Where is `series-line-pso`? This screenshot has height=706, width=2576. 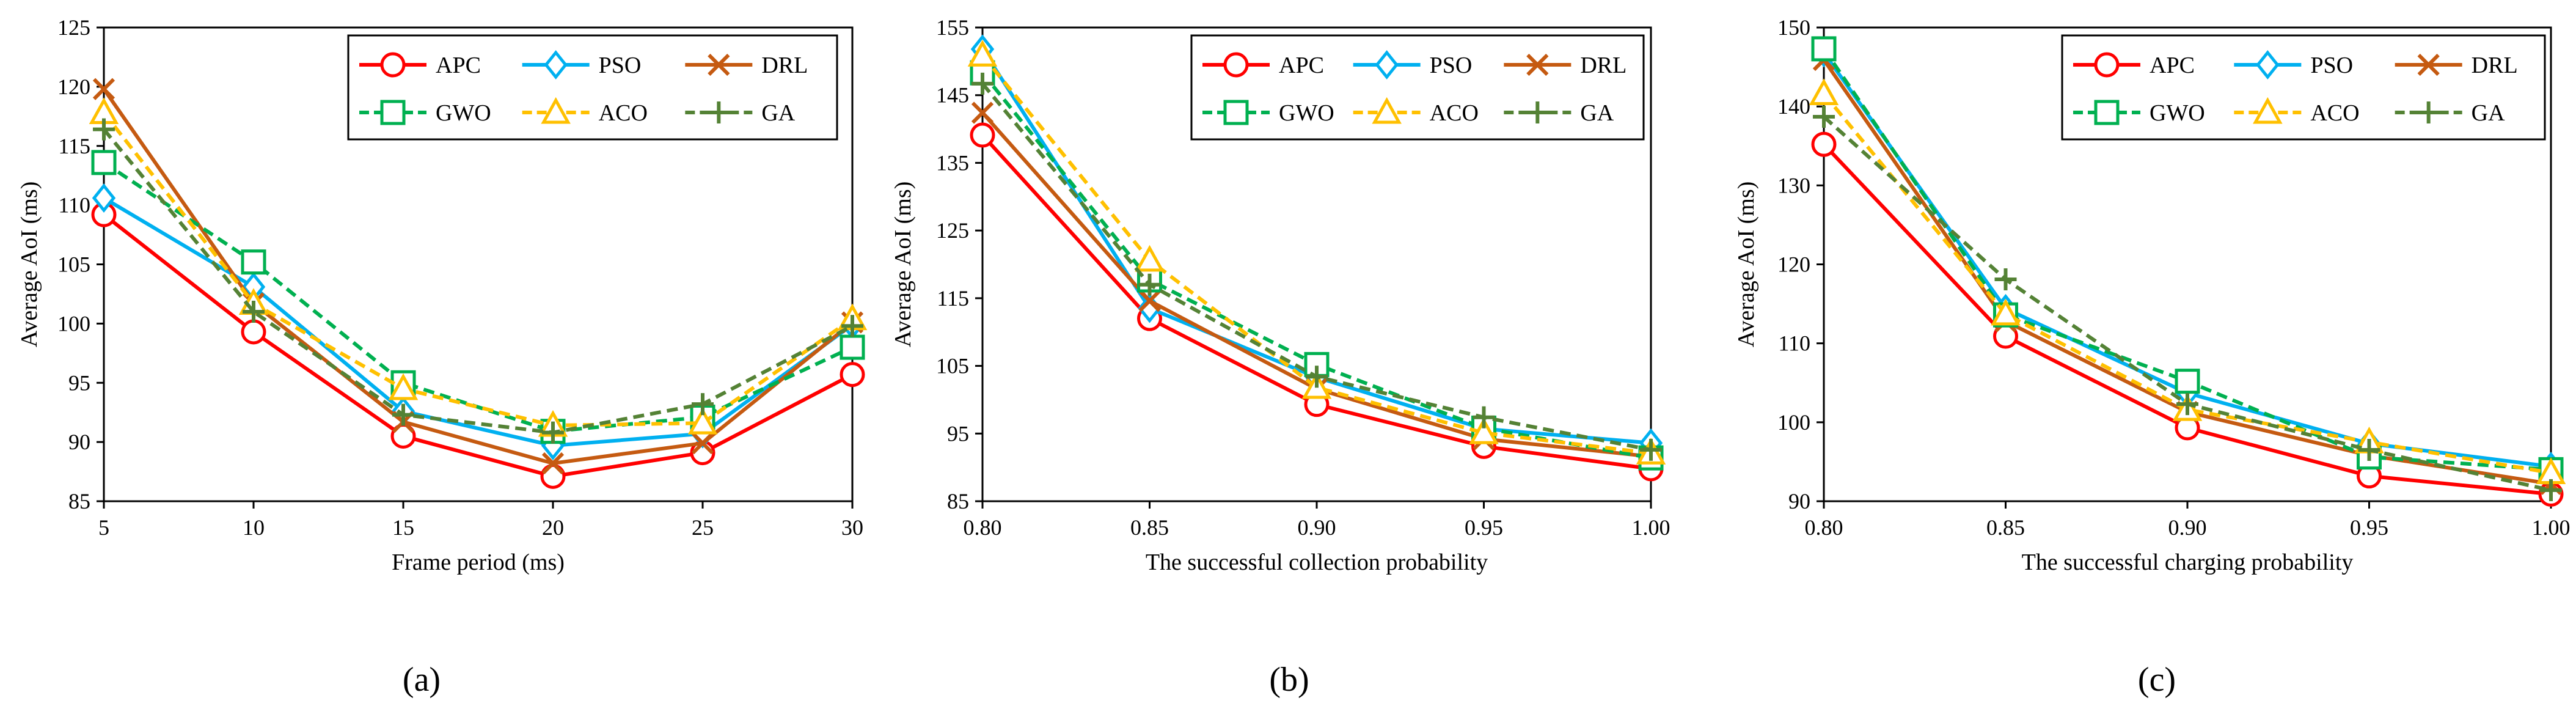 series-line-pso is located at coordinates (478, 321).